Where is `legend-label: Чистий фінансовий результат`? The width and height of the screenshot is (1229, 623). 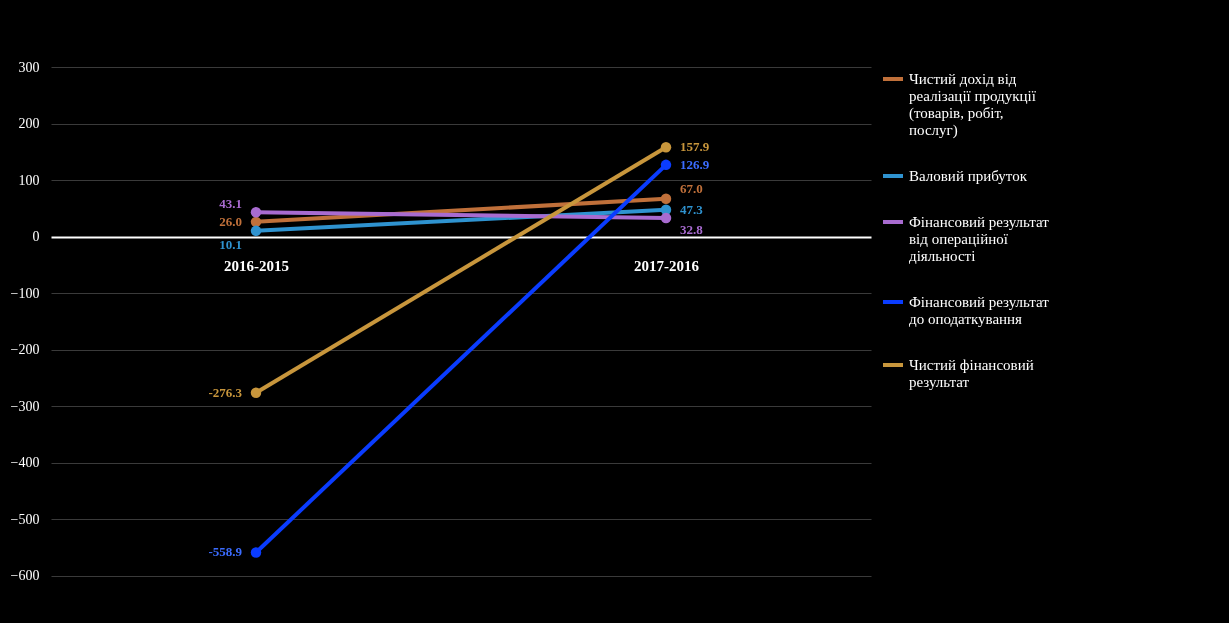 legend-label: Чистий фінансовий результат is located at coordinates (971, 373).